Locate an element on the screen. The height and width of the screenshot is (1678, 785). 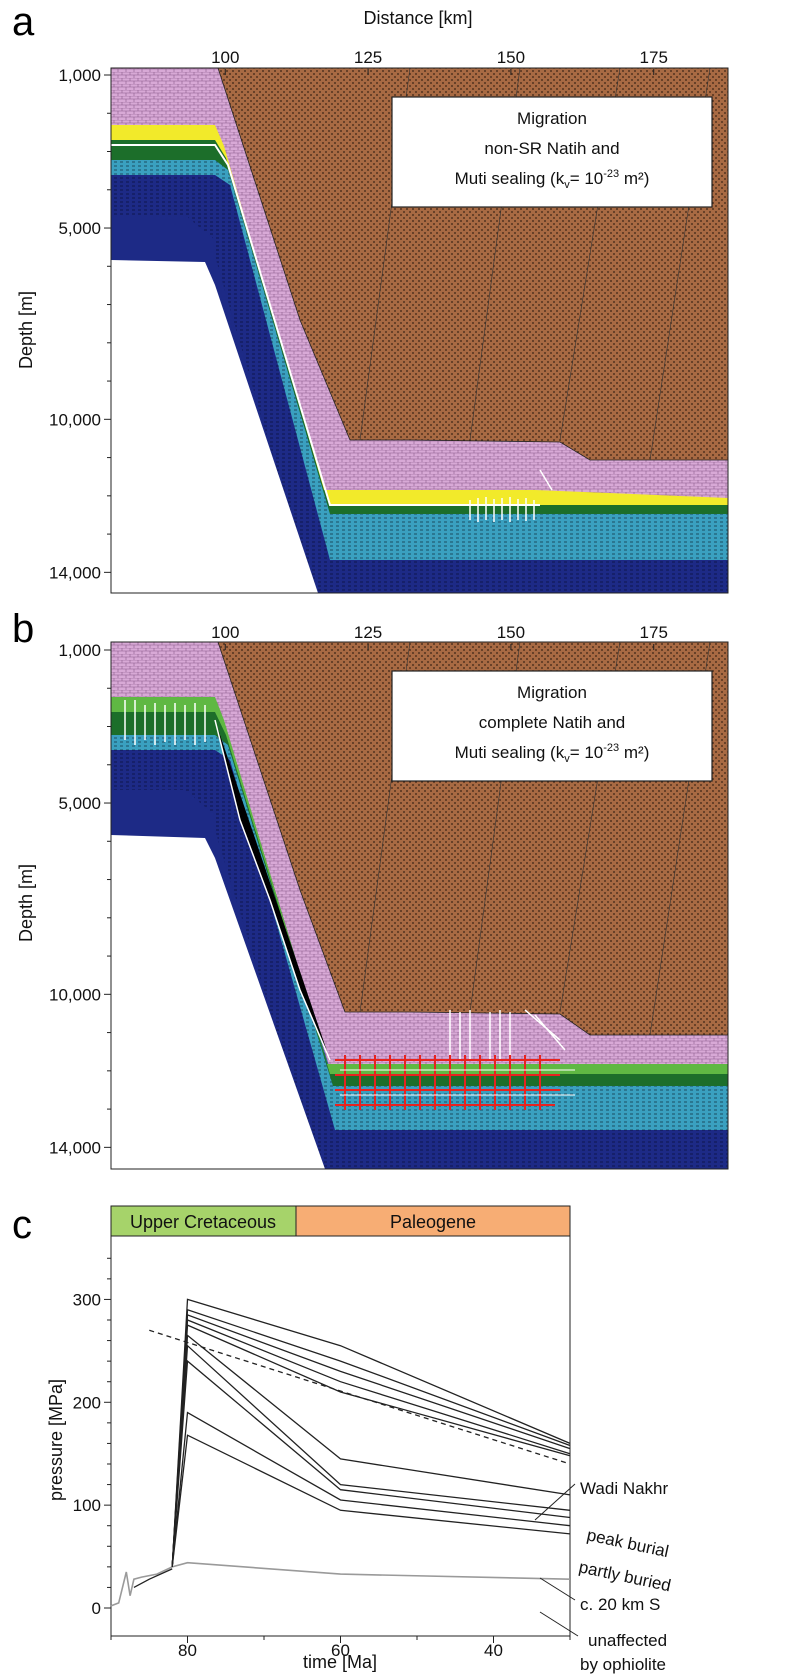
legend-box-b is located at coordinates (552, 726).